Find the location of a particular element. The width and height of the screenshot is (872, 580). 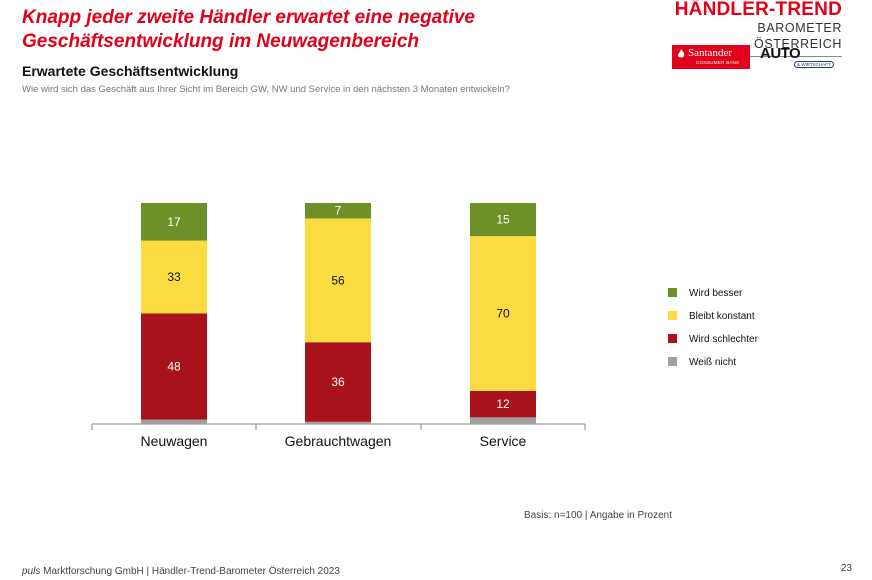

chart-subtitle: Erwartete Geschäftsentwicklung is located at coordinates (130, 71).